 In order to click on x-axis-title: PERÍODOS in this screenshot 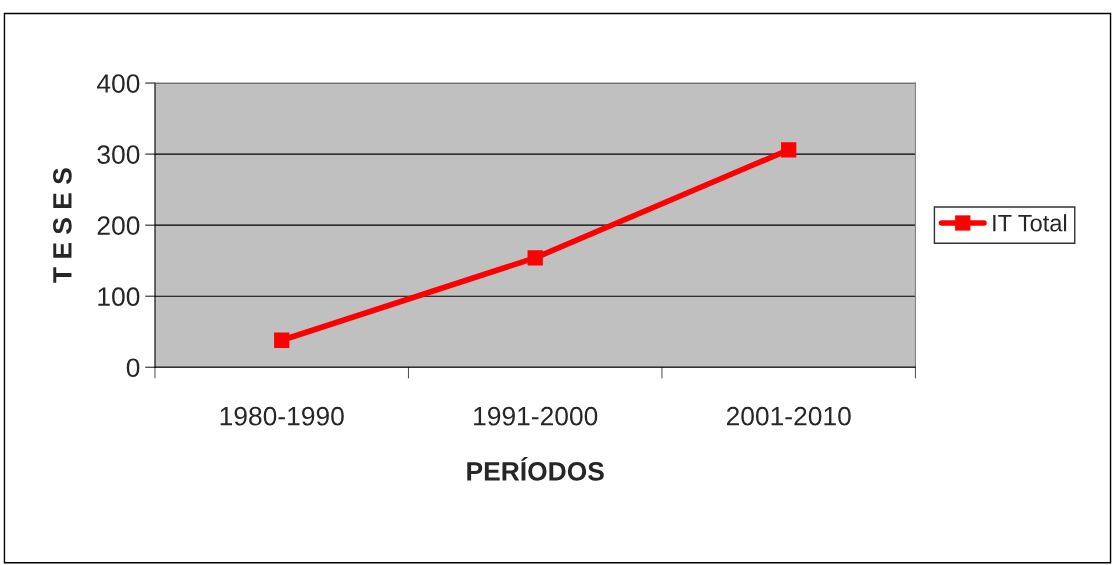, I will do `click(535, 469)`.